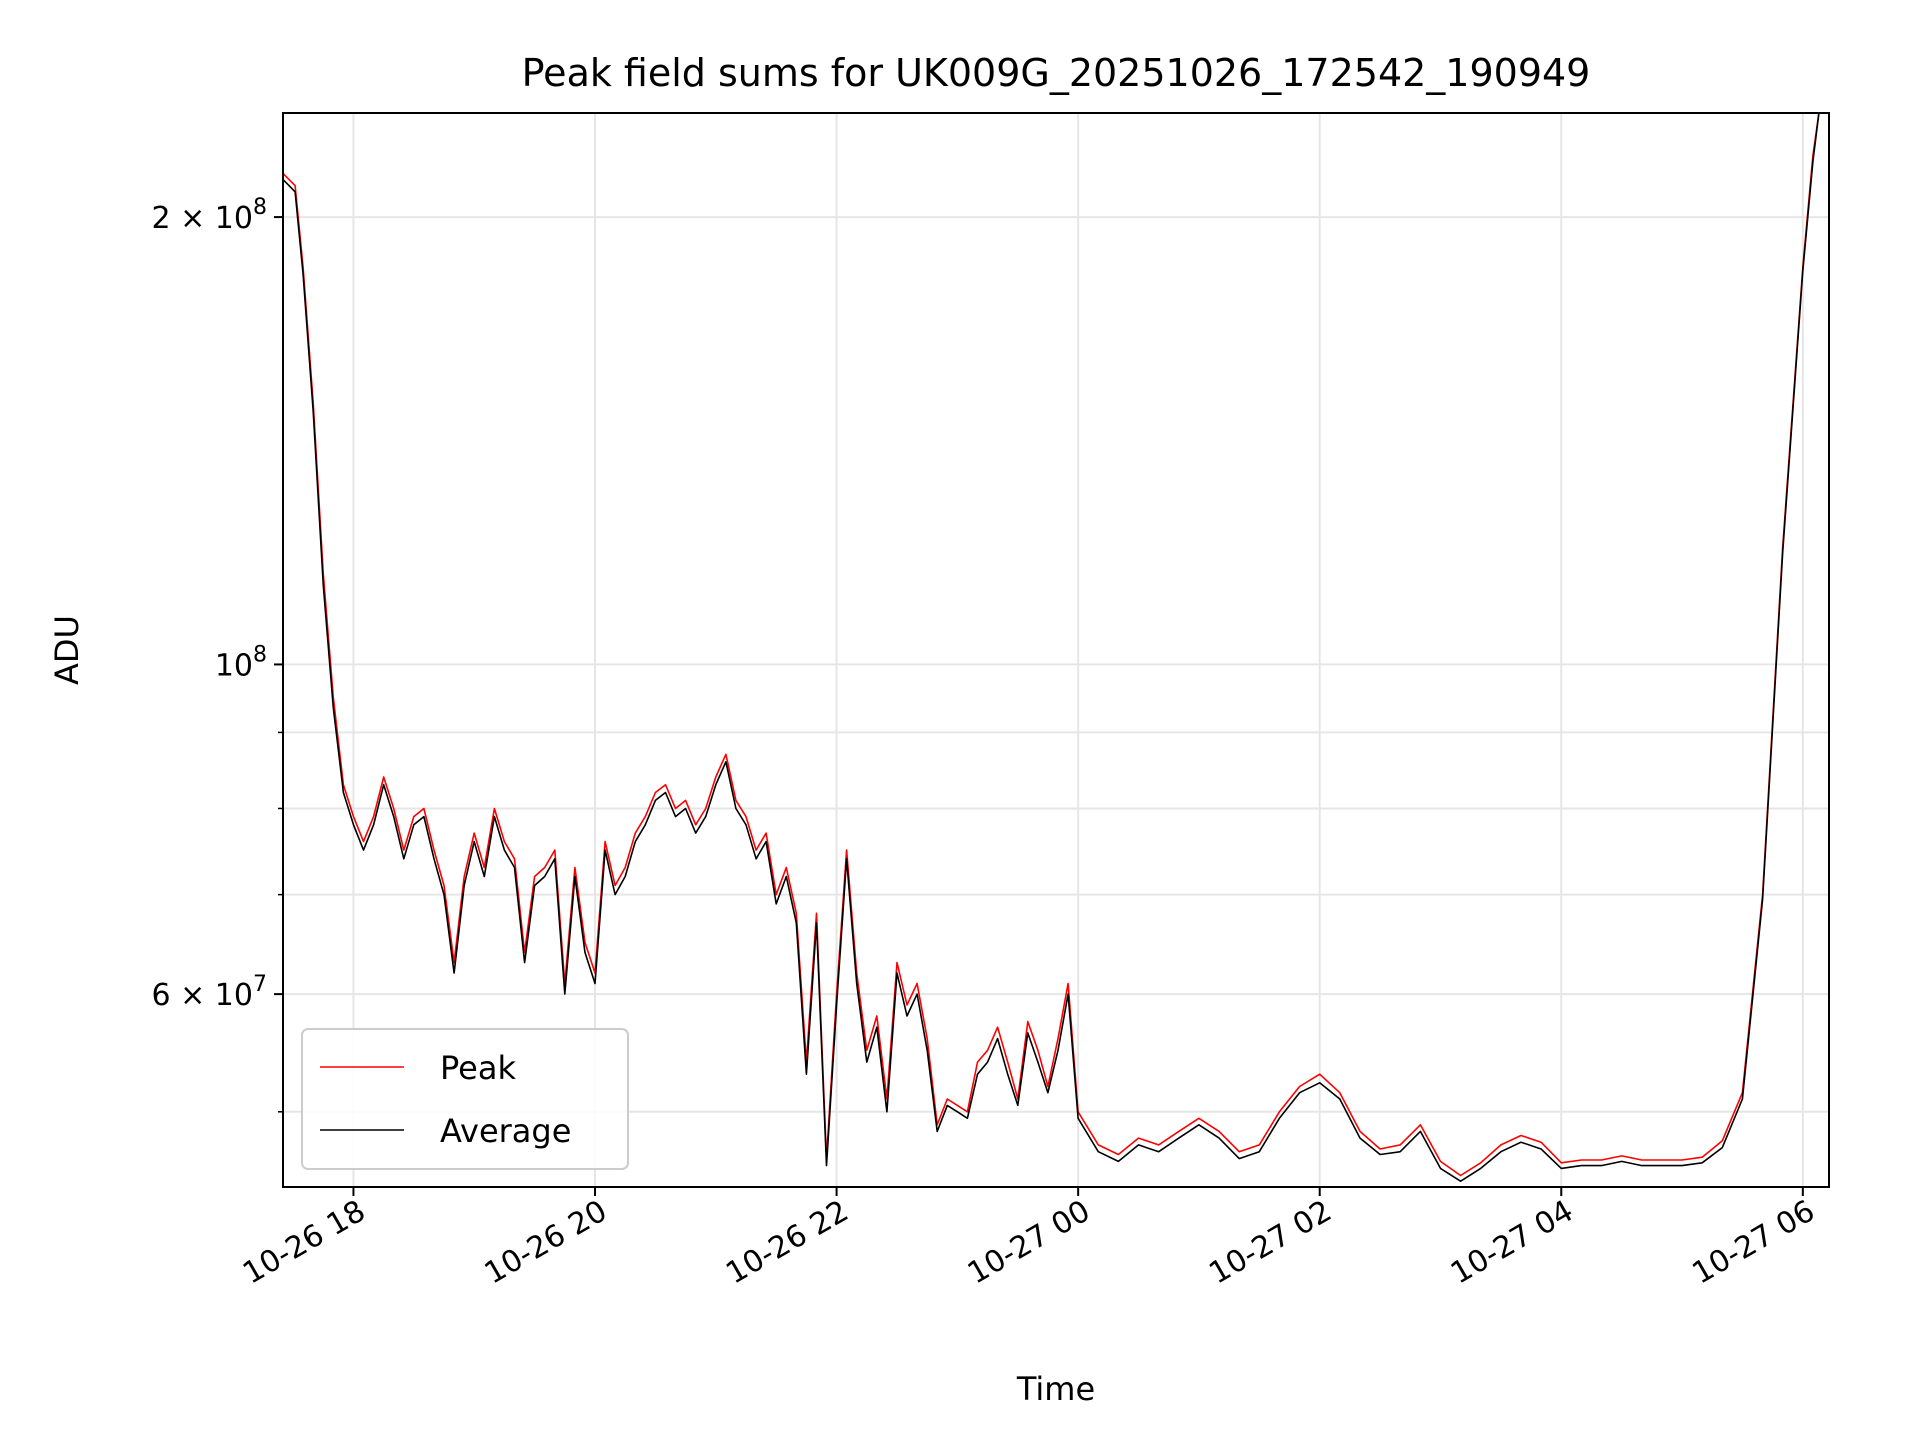 Image resolution: width=1920 pixels, height=1440 pixels. Describe the element at coordinates (260, 984) in the screenshot. I see `y-tick-label-exponent: 7` at that location.